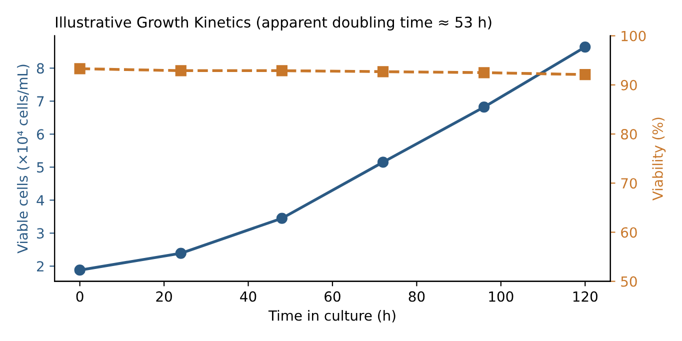  I want to click on y2-tick-label: 70, so click(629, 183).